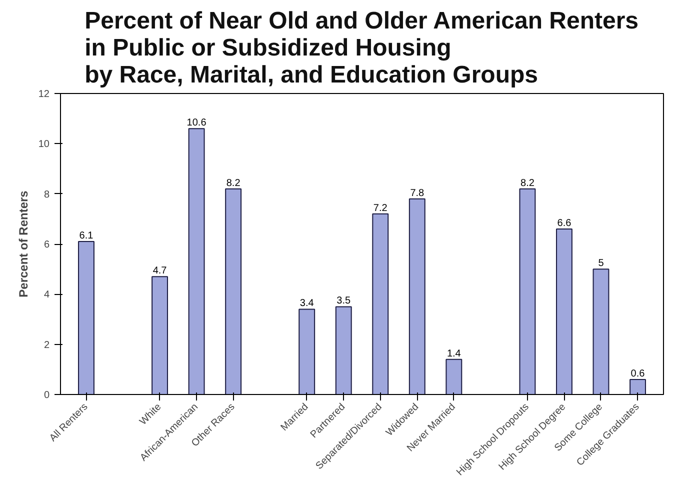  Describe the element at coordinates (417, 193) in the screenshot. I see `data-label: 7.8` at that location.